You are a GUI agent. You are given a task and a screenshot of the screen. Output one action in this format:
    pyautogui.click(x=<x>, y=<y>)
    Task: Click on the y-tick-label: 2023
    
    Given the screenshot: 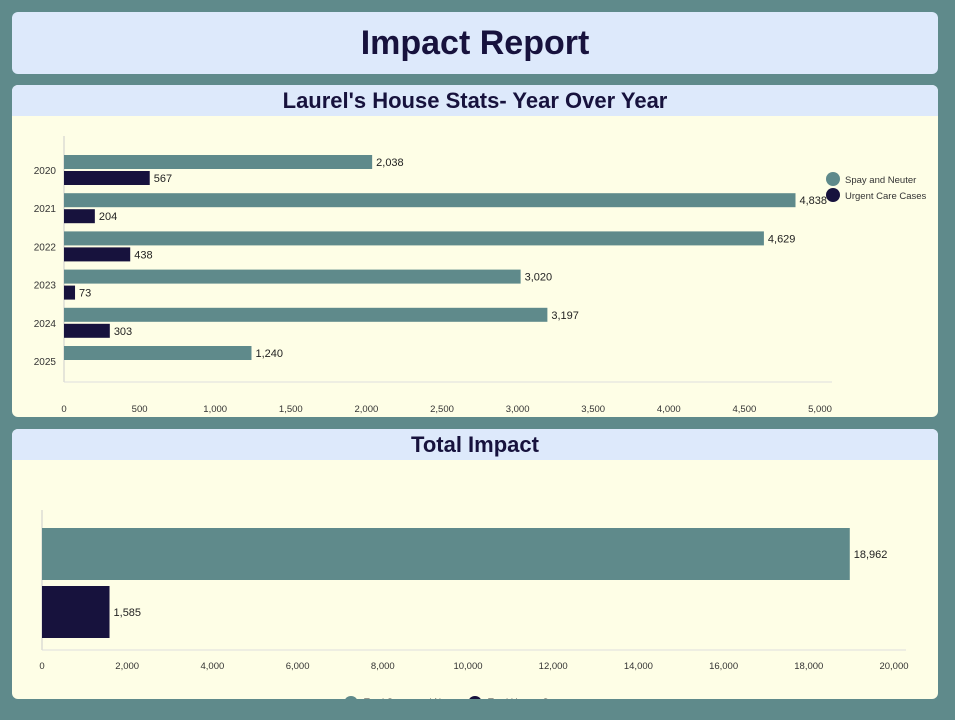 What is the action you would take?
    pyautogui.click(x=45, y=286)
    